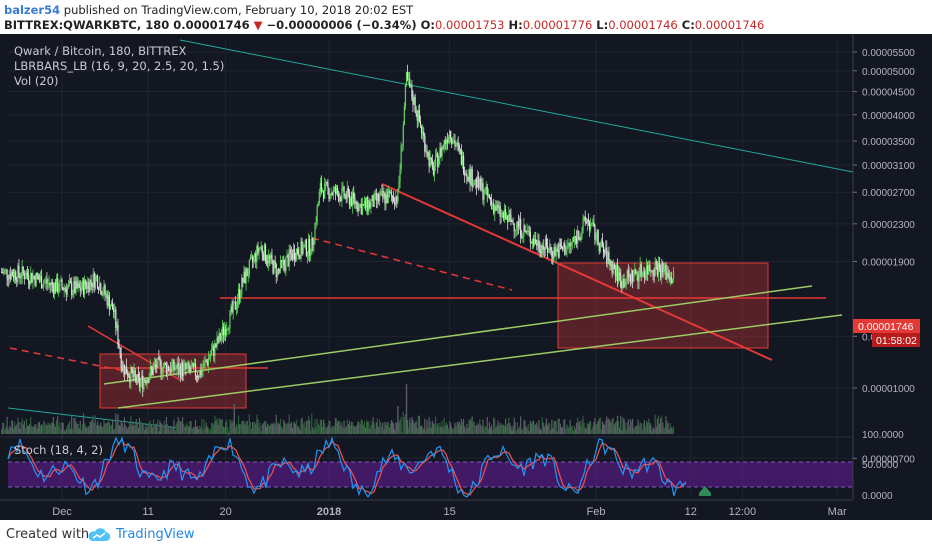 This screenshot has width=932, height=550. I want to click on countdown-tag-text: 01:58:02, so click(896, 341).